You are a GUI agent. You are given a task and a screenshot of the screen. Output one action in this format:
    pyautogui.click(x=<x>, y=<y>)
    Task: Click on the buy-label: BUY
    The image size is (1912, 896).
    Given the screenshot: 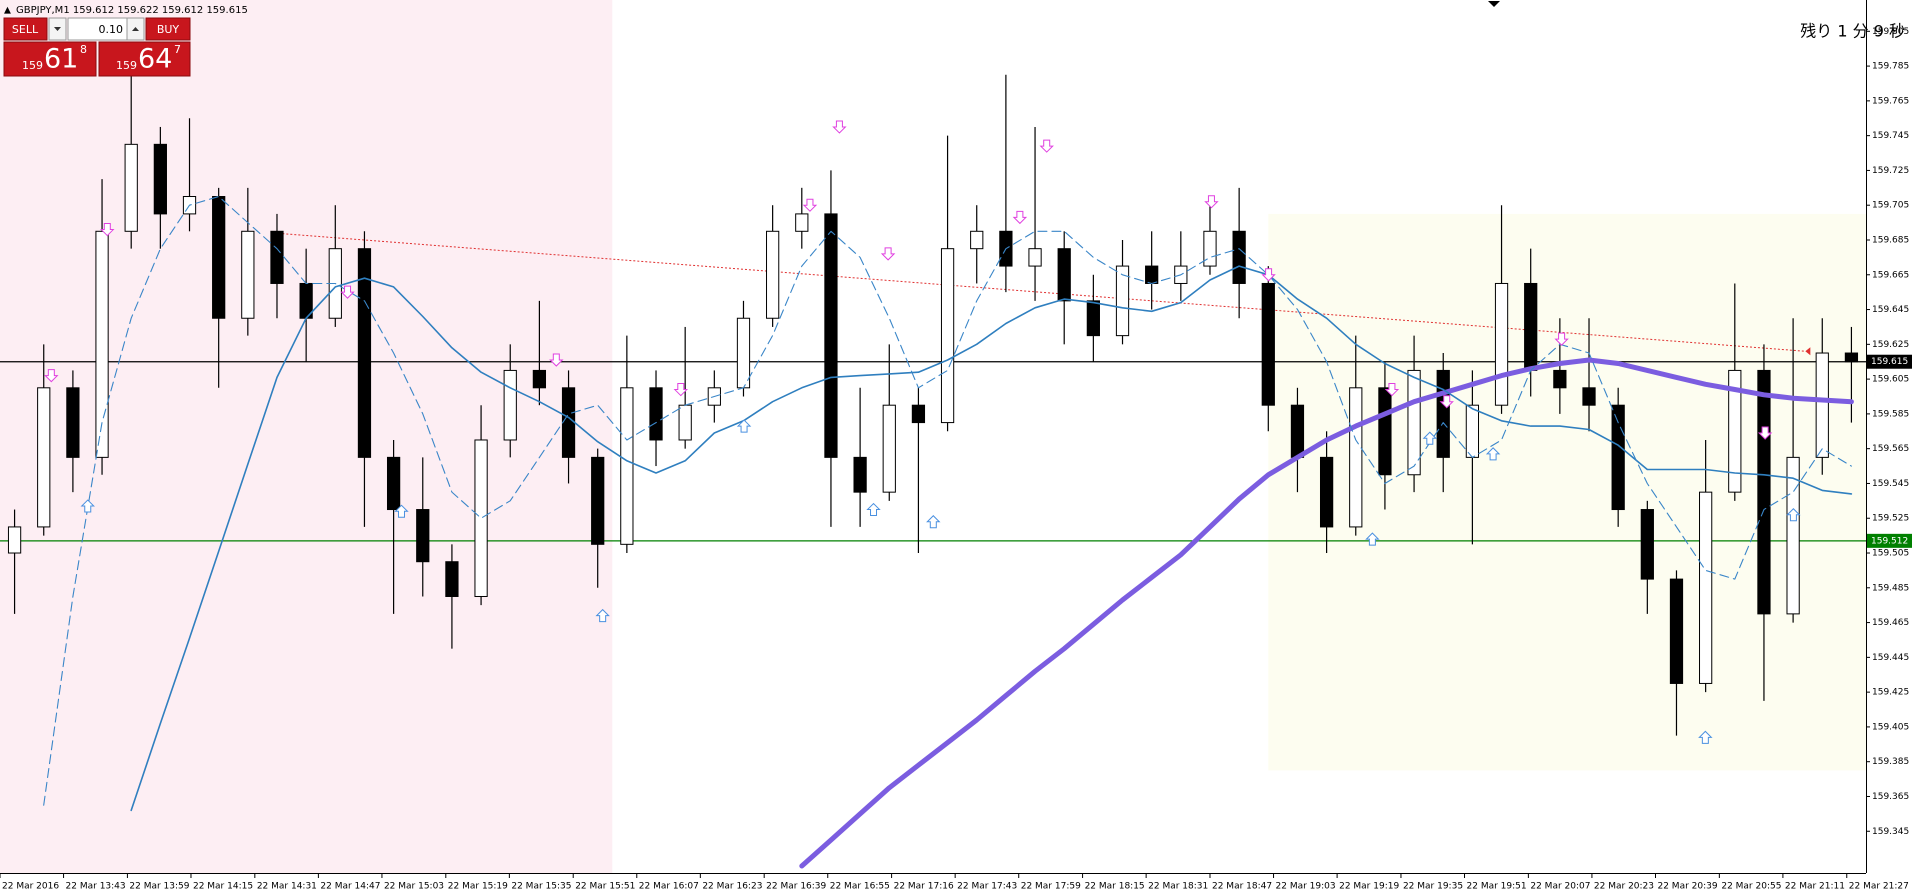 What is the action you would take?
    pyautogui.click(x=168, y=29)
    